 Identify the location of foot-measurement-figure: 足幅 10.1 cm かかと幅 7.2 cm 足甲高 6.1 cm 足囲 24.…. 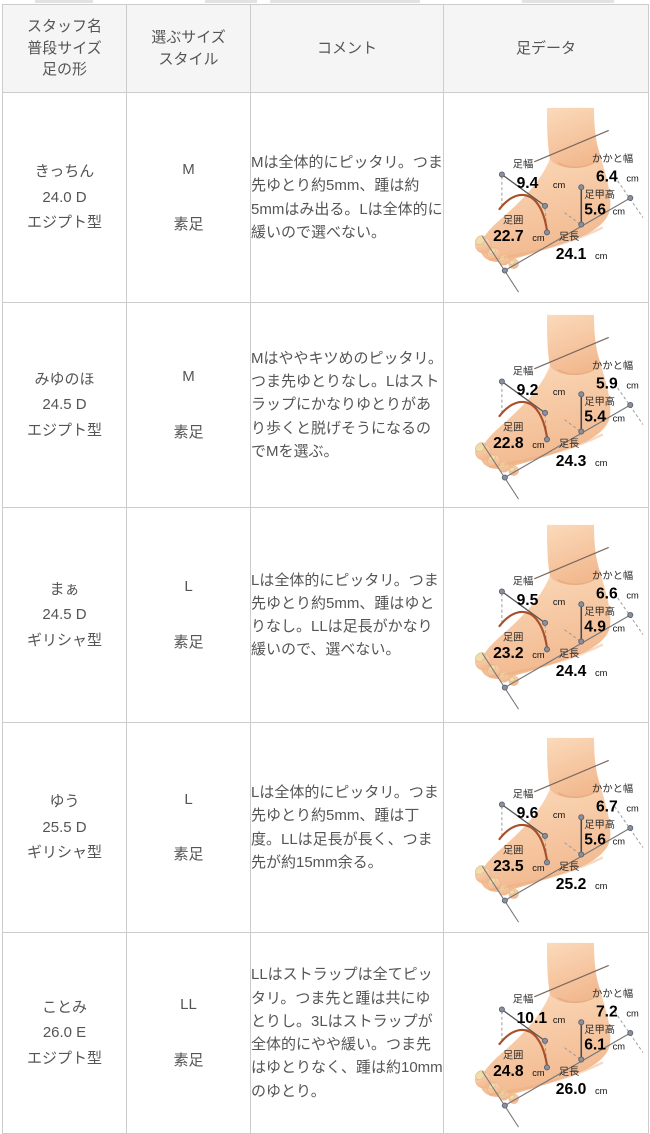
(559, 1035).